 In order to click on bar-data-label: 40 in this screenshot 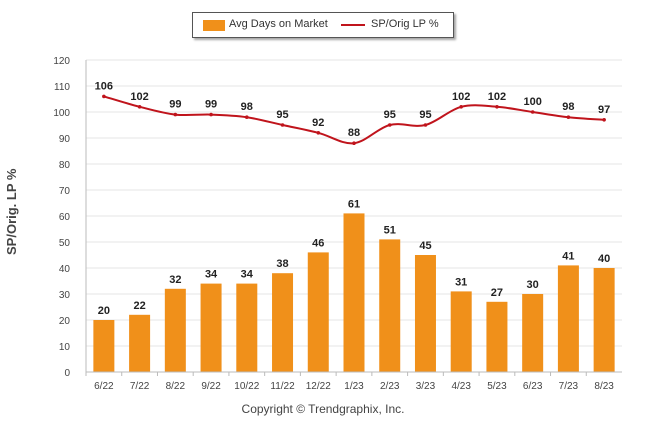, I will do `click(604, 259)`.